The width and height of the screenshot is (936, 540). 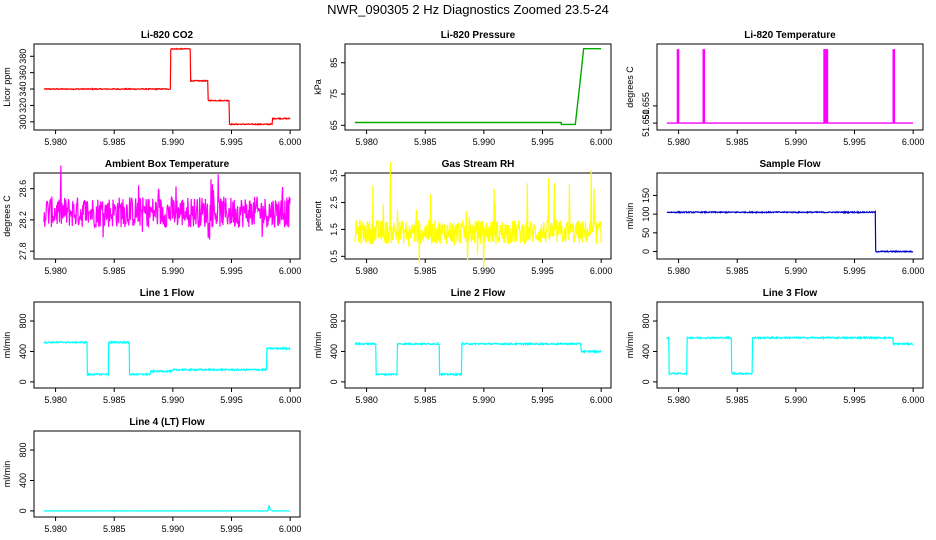 What do you see at coordinates (167, 422) in the screenshot?
I see `chart-title: Line 4 (LT) Flow` at bounding box center [167, 422].